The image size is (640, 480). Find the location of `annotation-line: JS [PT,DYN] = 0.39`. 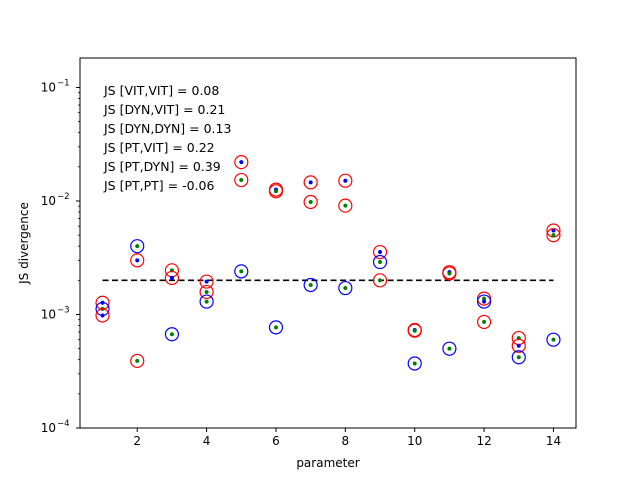

annotation-line: JS [PT,DYN] = 0.39 is located at coordinates (162, 166).